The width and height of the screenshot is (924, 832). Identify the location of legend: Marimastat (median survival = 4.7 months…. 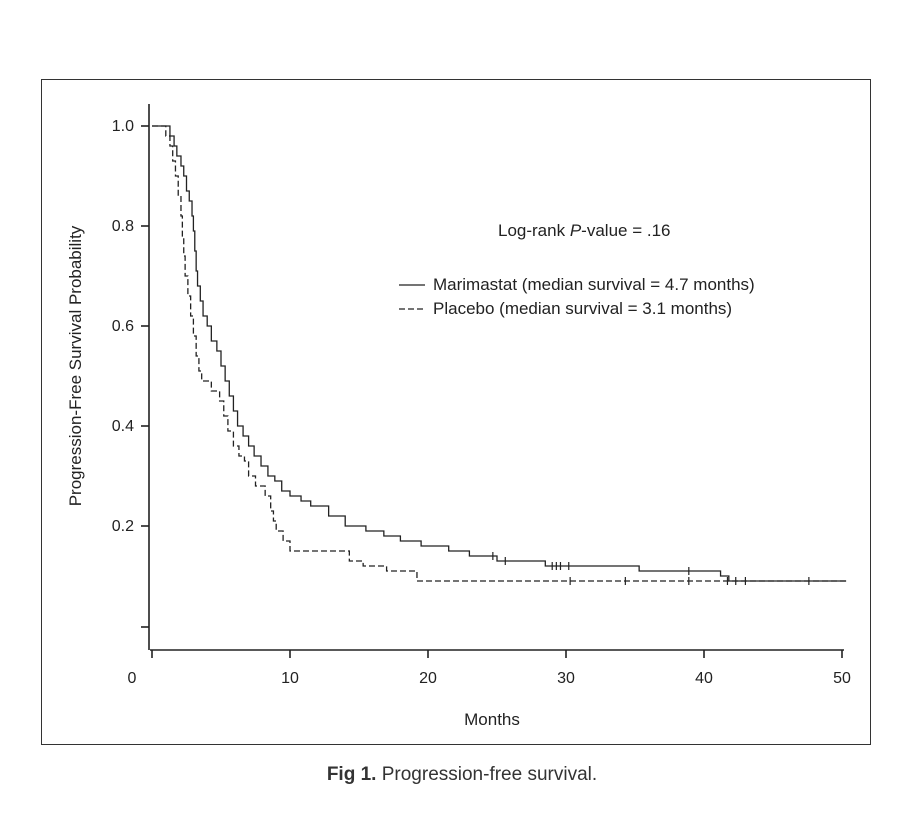
(577, 296).